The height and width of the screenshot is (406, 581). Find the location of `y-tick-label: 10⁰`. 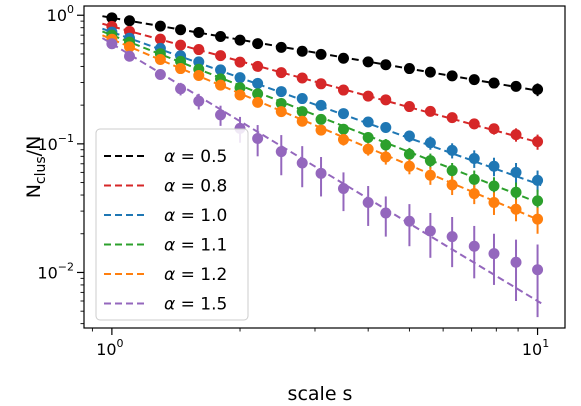

y-tick-label: 10⁰ is located at coordinates (60, 14).